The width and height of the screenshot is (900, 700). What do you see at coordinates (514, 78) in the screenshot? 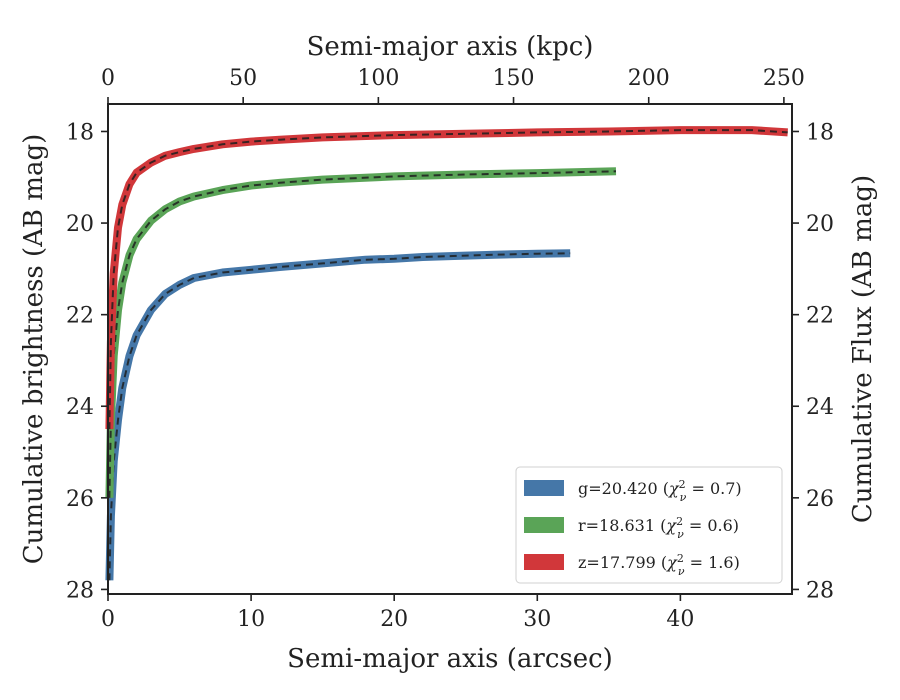
I see `top-x-tick-label: 150` at bounding box center [514, 78].